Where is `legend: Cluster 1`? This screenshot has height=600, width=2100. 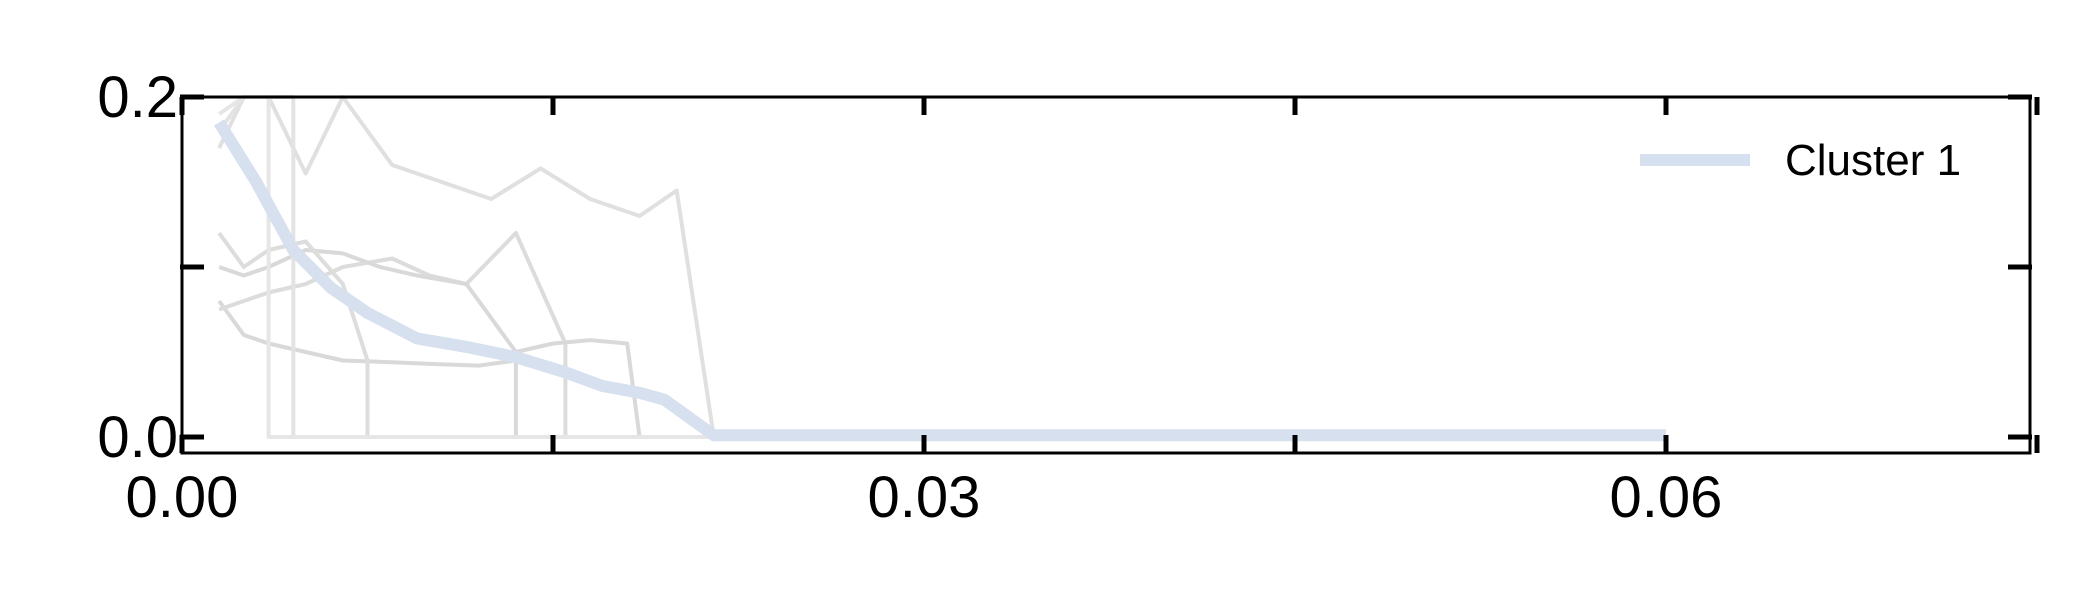
legend: Cluster 1 is located at coordinates (1800, 160).